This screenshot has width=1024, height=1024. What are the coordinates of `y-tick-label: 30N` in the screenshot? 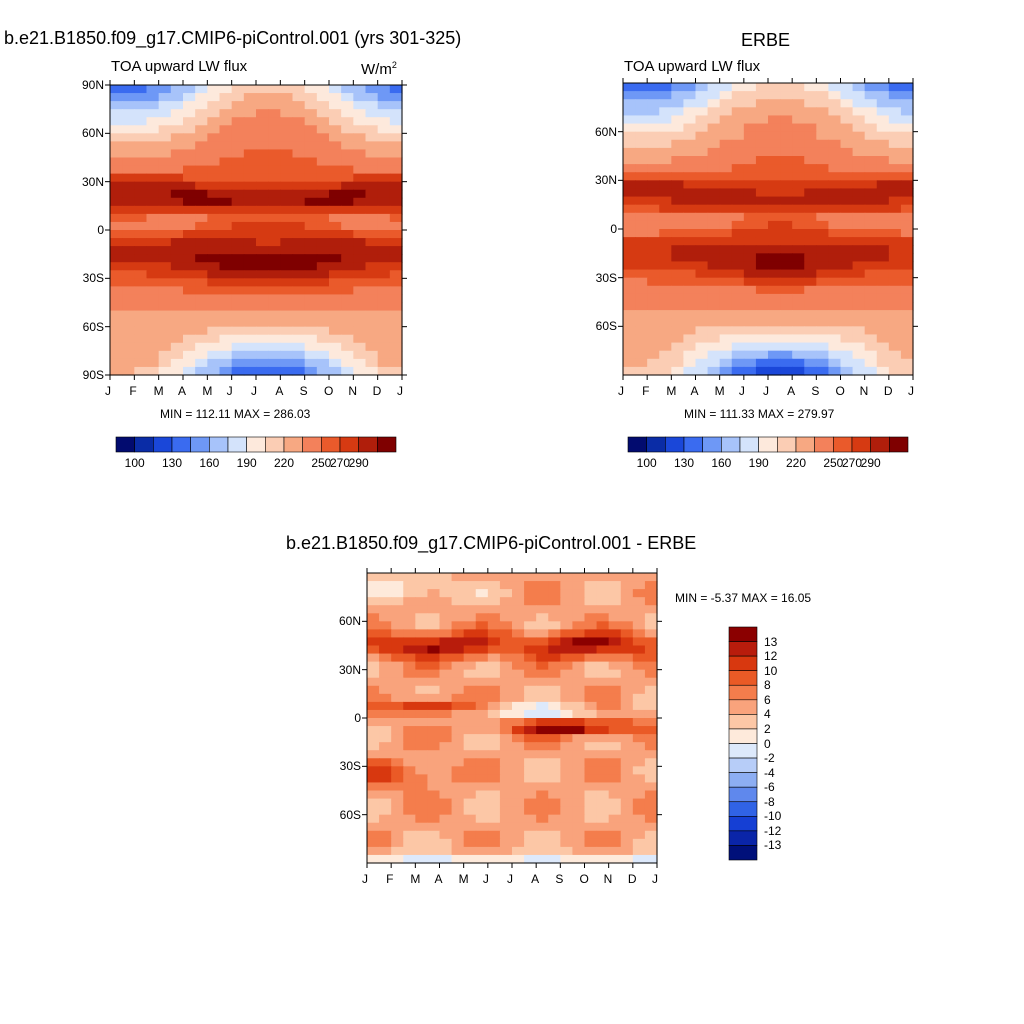 It's located at (605, 180).